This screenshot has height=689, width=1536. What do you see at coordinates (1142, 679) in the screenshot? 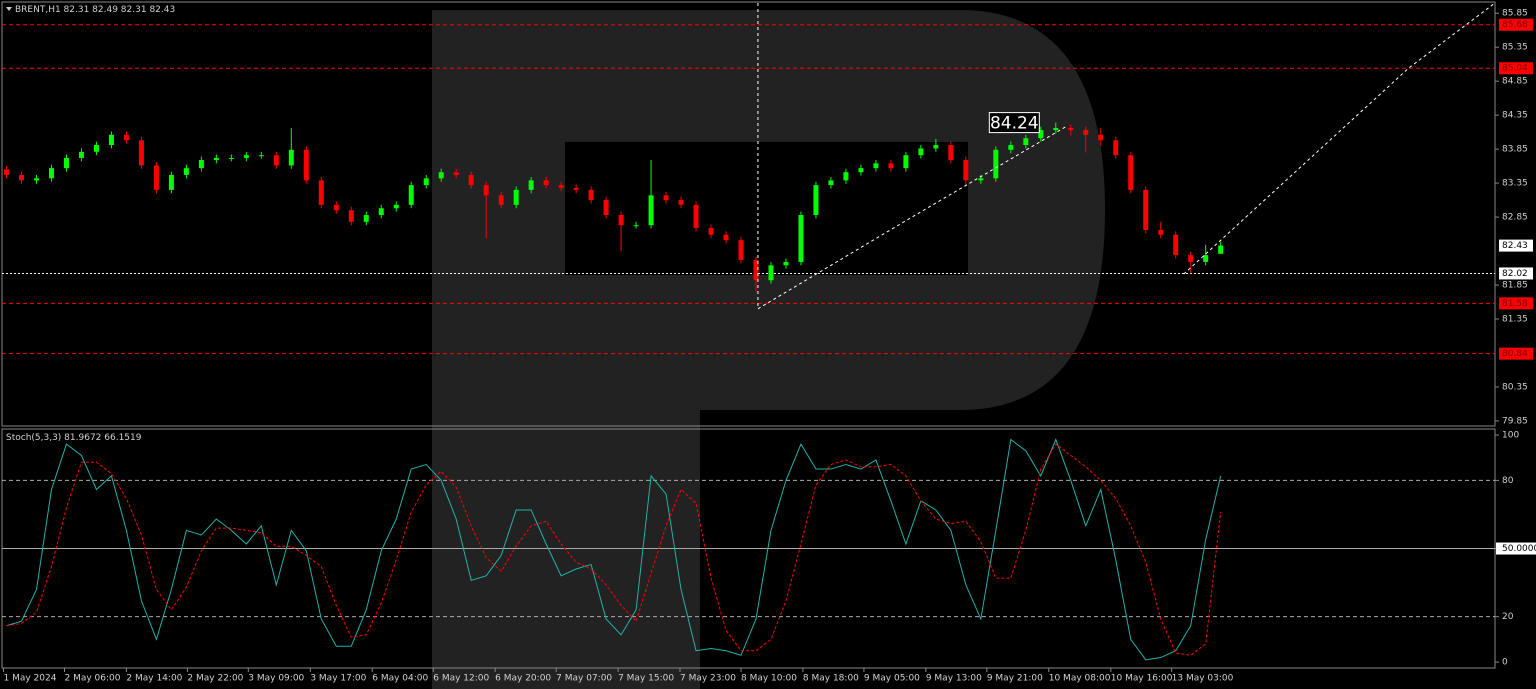
I see `x-tick-label: 10 May 16:00` at bounding box center [1142, 679].